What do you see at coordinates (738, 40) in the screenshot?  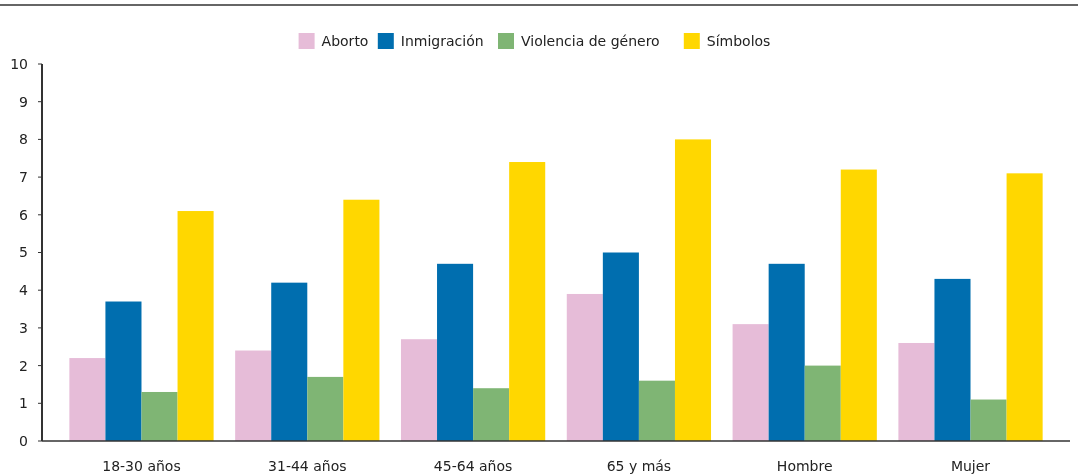 I see `legend-label: Símbolos` at bounding box center [738, 40].